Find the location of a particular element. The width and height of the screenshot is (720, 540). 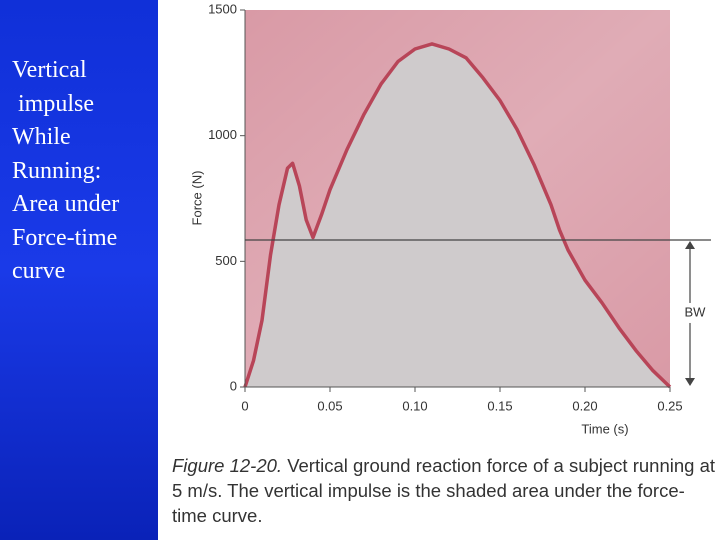

sidebar-line: While is located at coordinates (41, 137).